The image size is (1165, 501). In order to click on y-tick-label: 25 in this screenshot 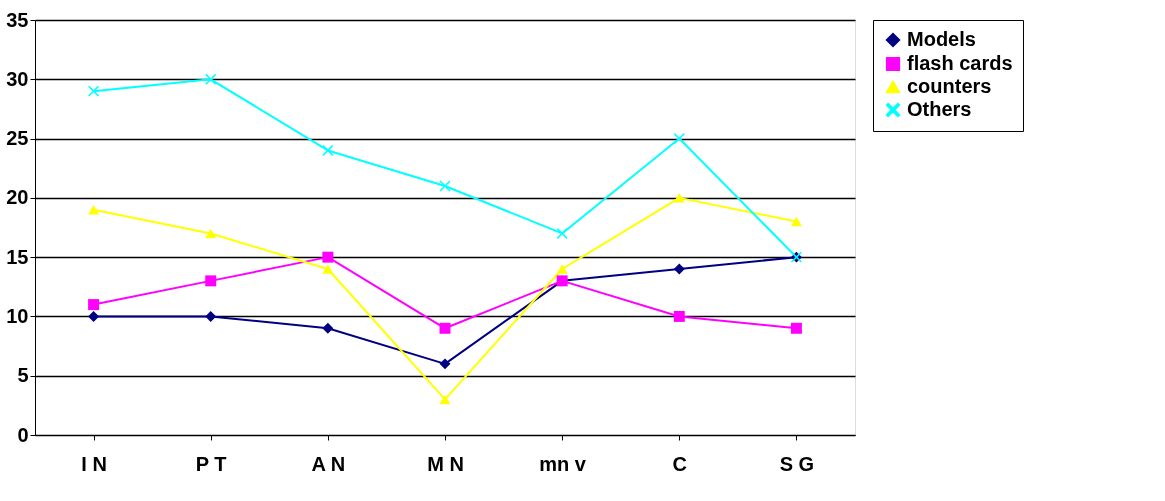, I will do `click(17, 138)`.